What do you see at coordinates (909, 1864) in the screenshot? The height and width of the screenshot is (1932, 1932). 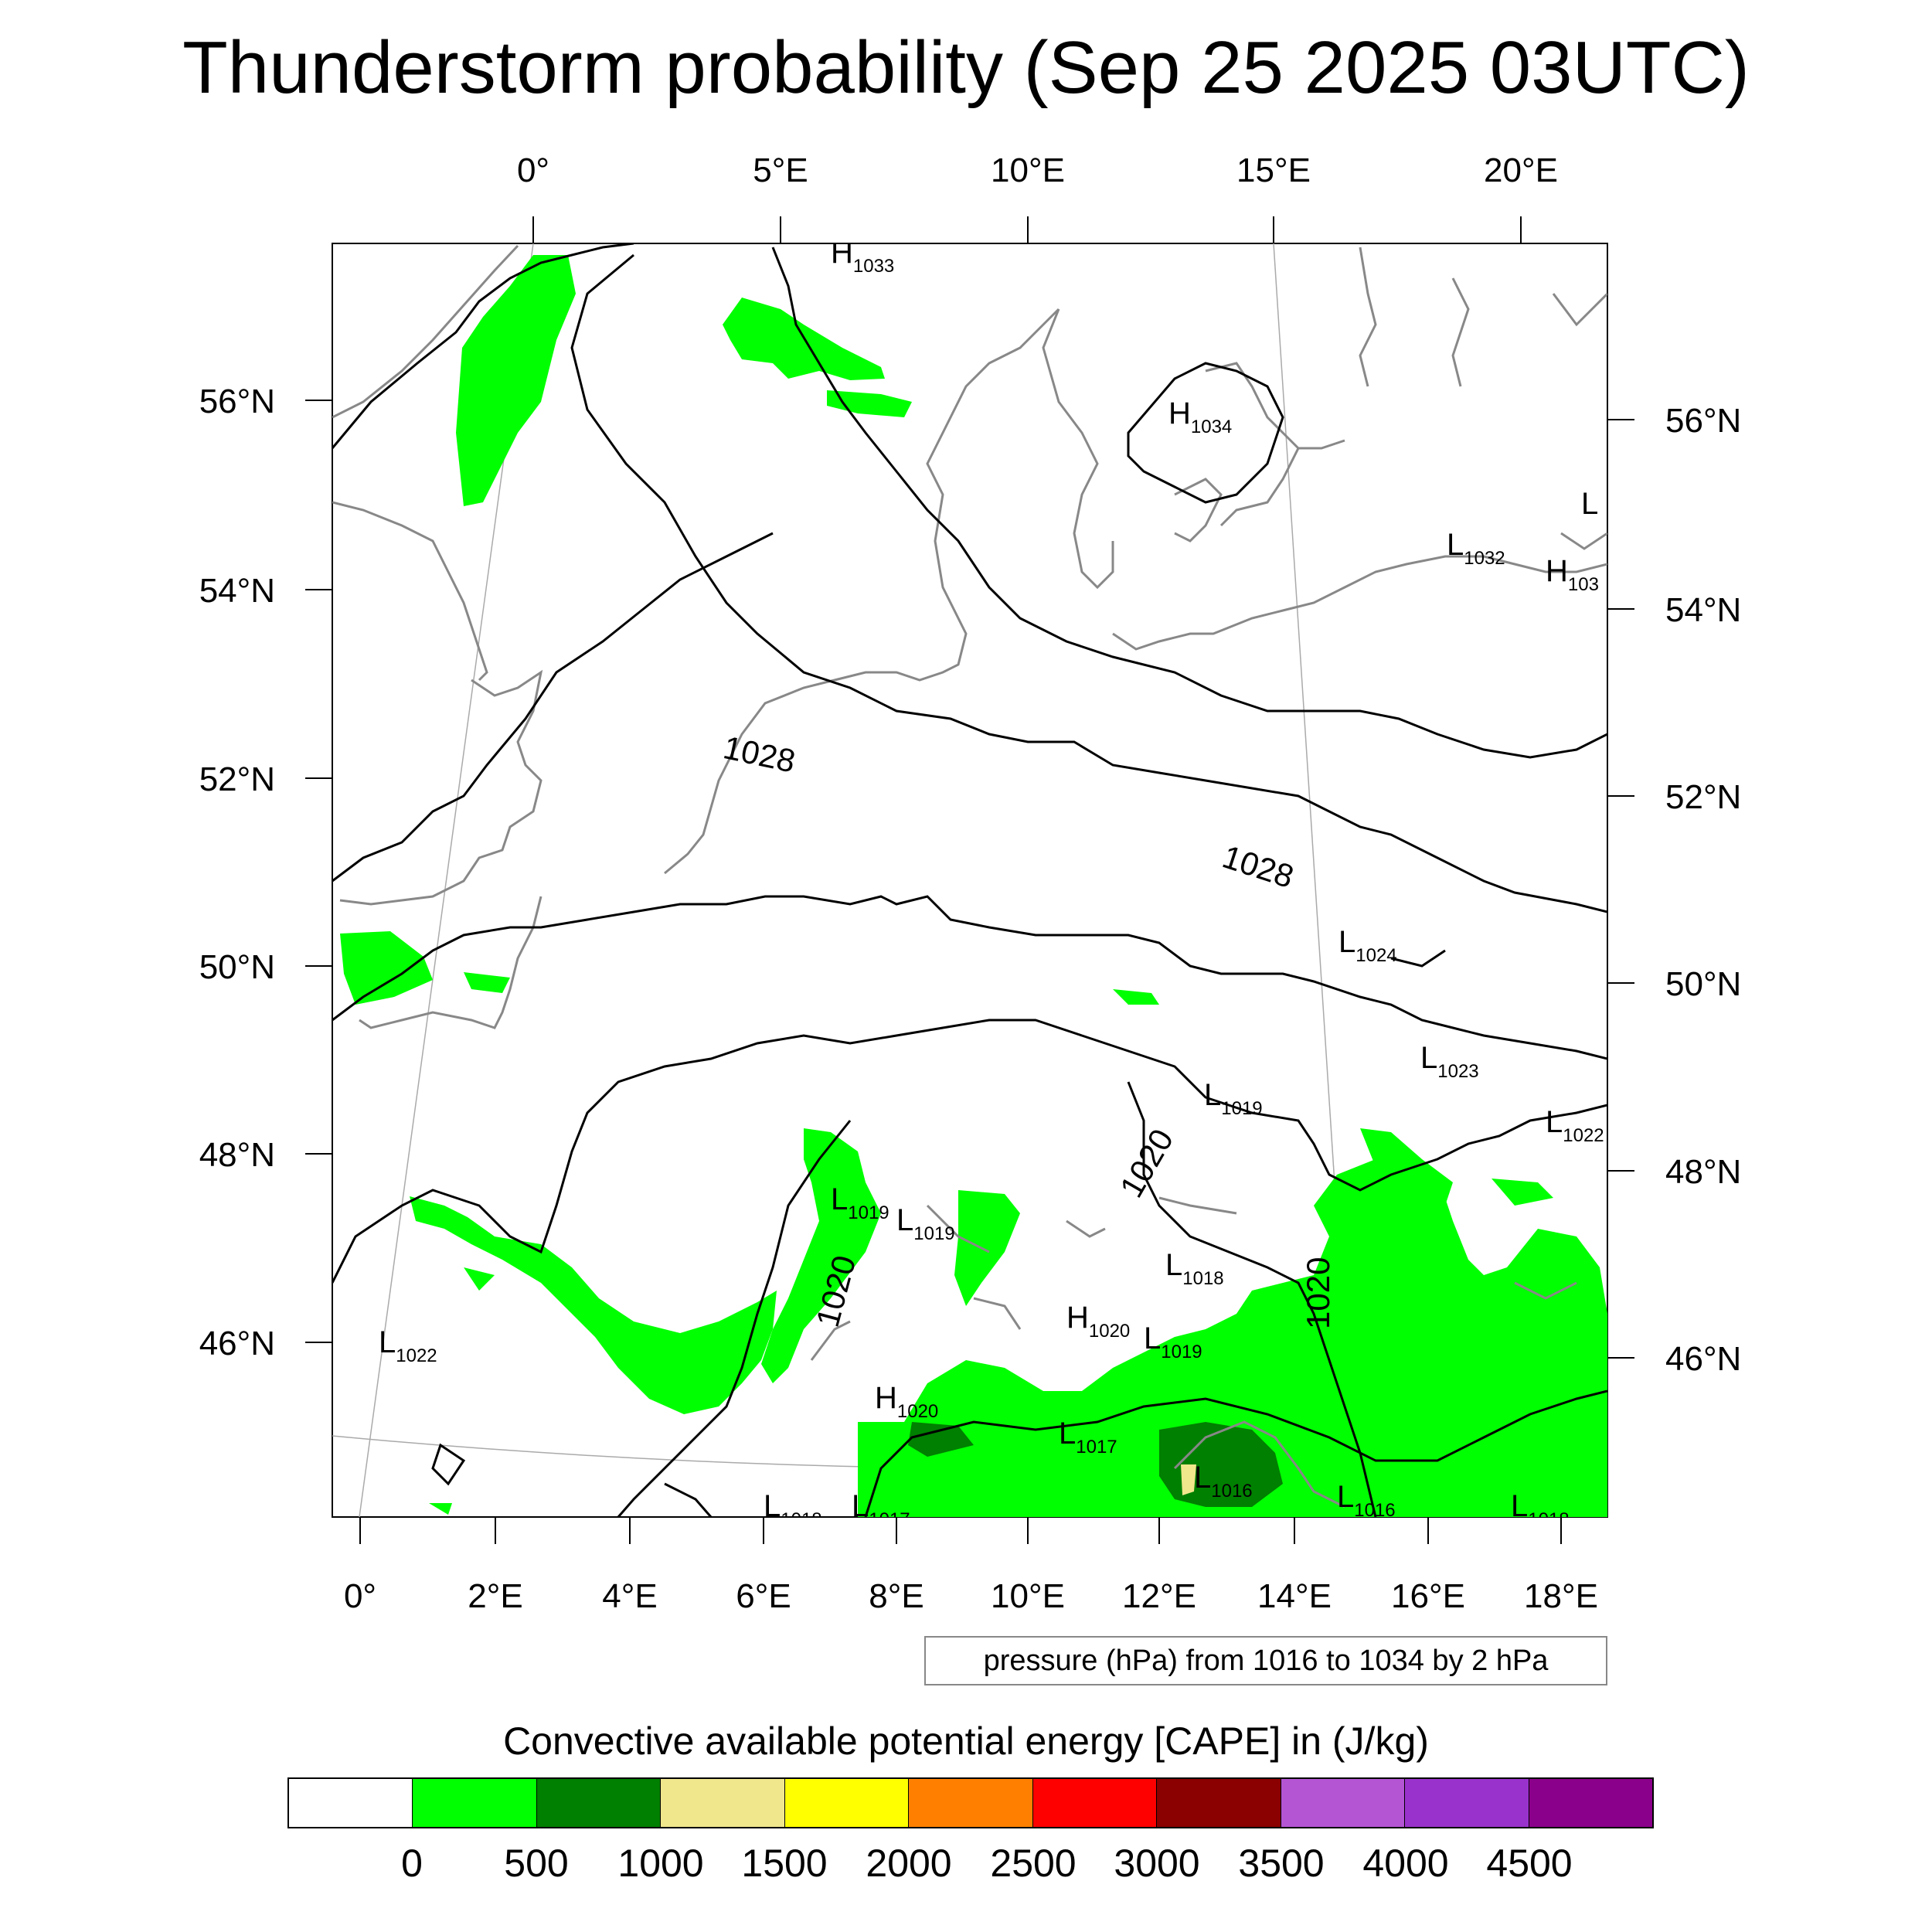 I see `colorbar-label: 2000` at bounding box center [909, 1864].